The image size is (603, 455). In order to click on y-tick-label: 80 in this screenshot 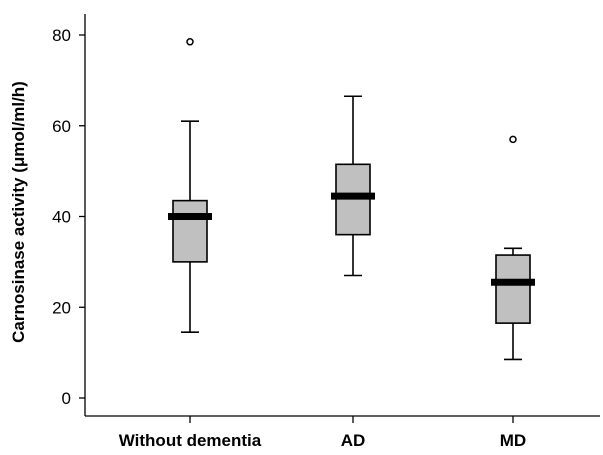, I will do `click(61, 35)`.